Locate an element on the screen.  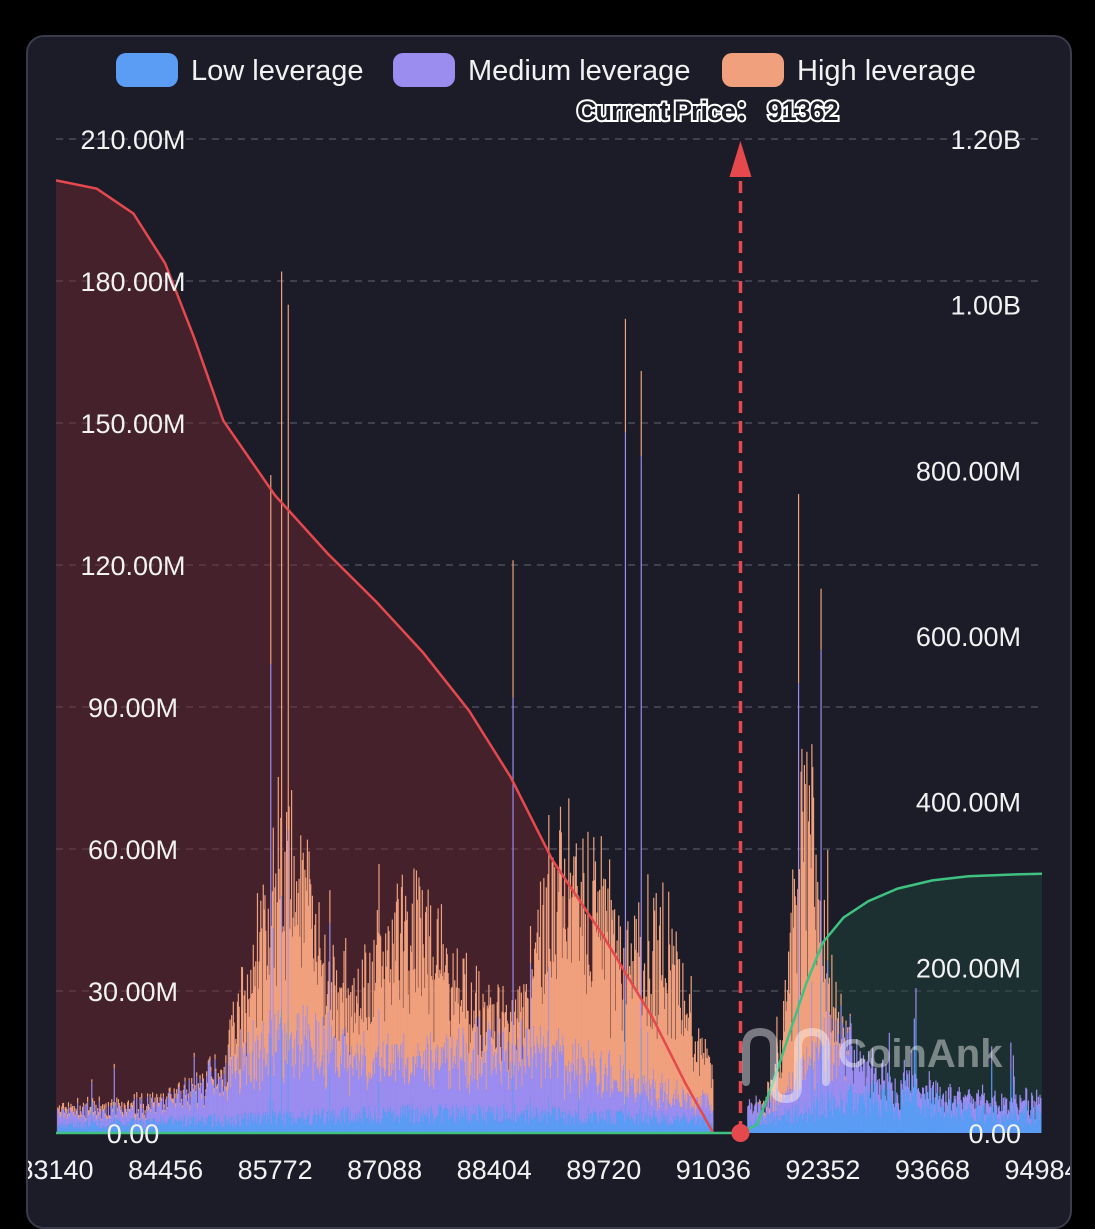
y-left-tick-label: 30.00M is located at coordinates (133, 992).